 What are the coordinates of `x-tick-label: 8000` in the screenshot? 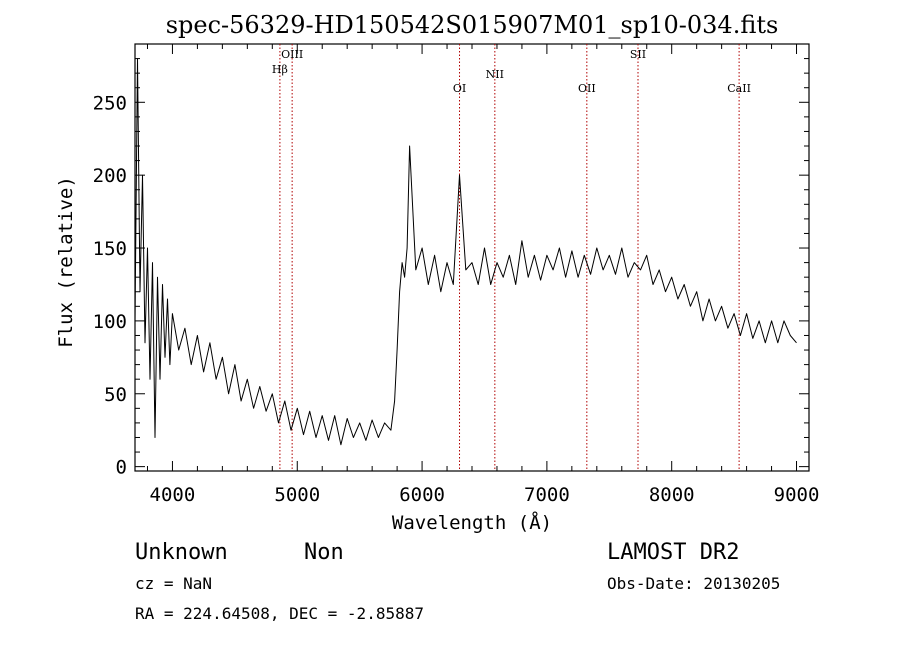 It's located at (672, 495).